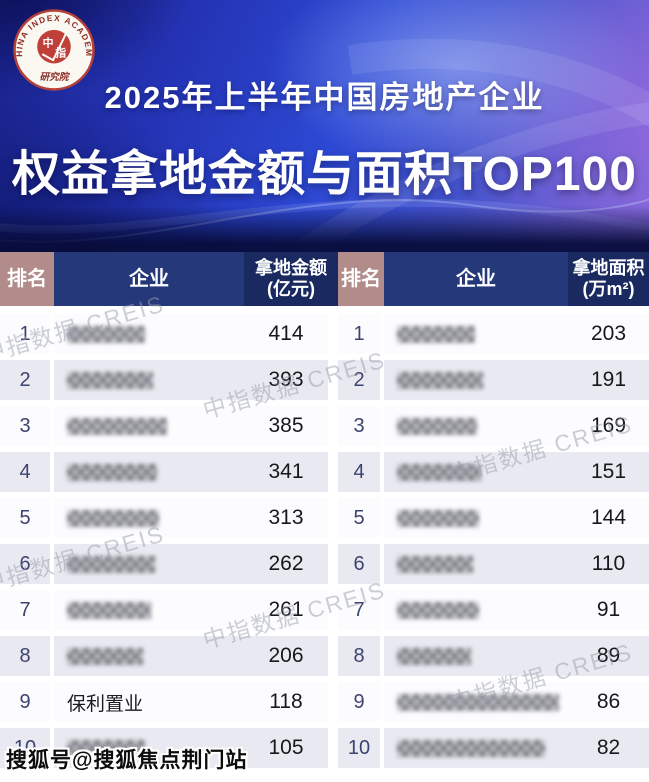 The width and height of the screenshot is (649, 782). I want to click on logo-script-text: 研究院, so click(55, 77).